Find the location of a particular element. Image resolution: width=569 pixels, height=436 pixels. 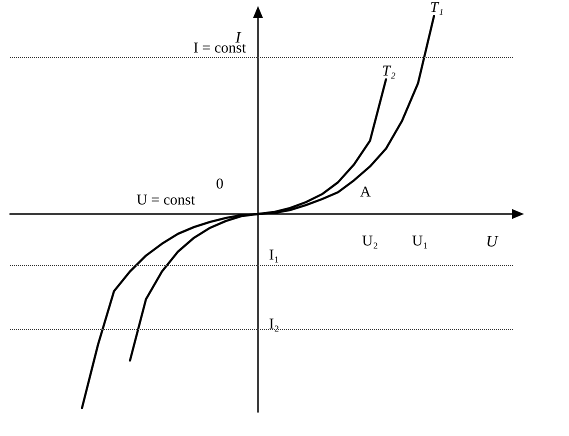

annotation: I₂ is located at coordinates (274, 324).